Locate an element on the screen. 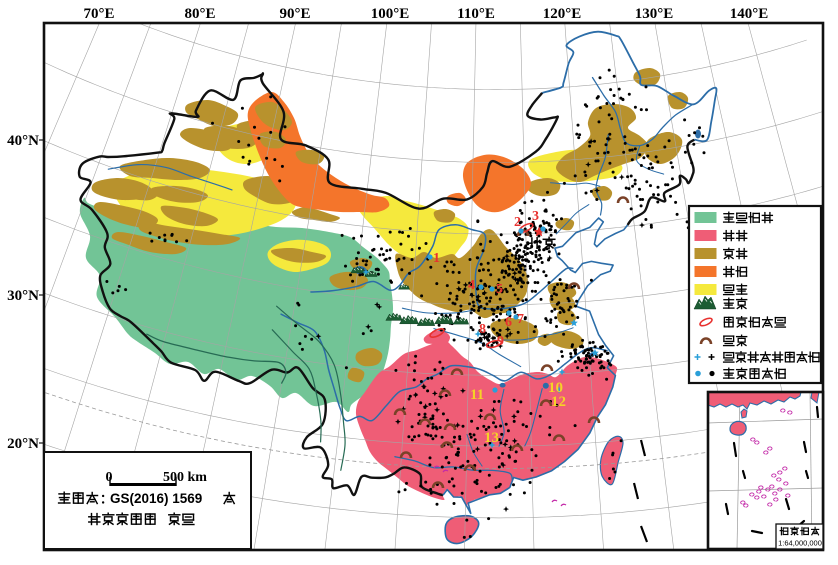 This screenshot has width=838, height=565. svg-text: 40°N is located at coordinates (23, 141).